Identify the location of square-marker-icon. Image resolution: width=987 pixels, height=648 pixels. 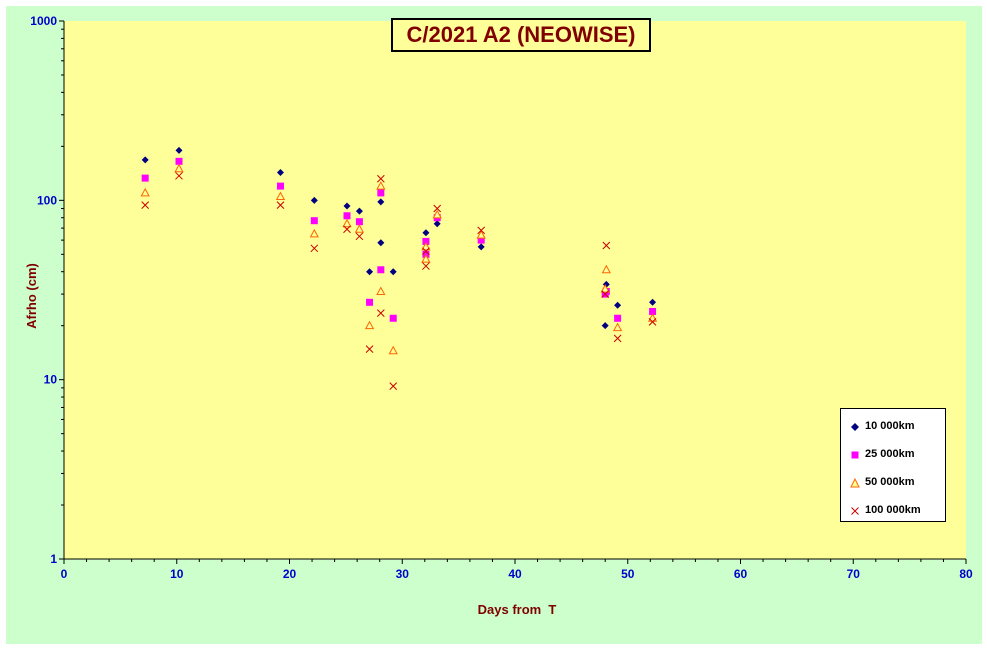
(855, 455).